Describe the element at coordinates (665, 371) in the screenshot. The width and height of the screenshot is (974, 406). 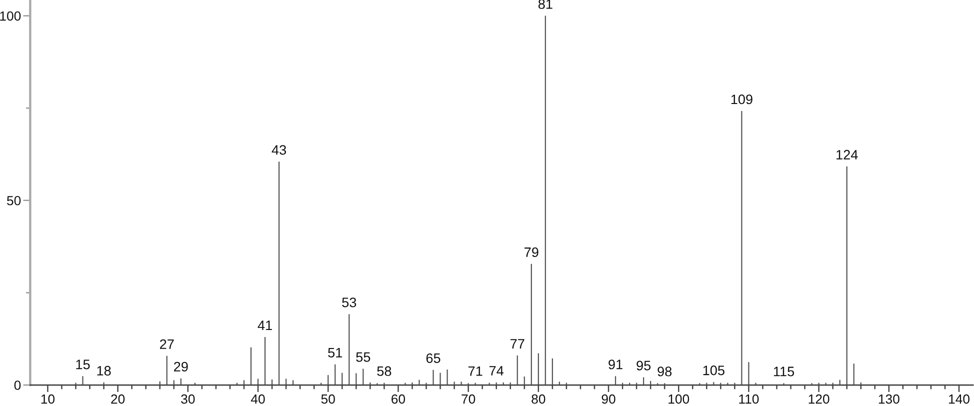
I see `annotation: 98` at that location.